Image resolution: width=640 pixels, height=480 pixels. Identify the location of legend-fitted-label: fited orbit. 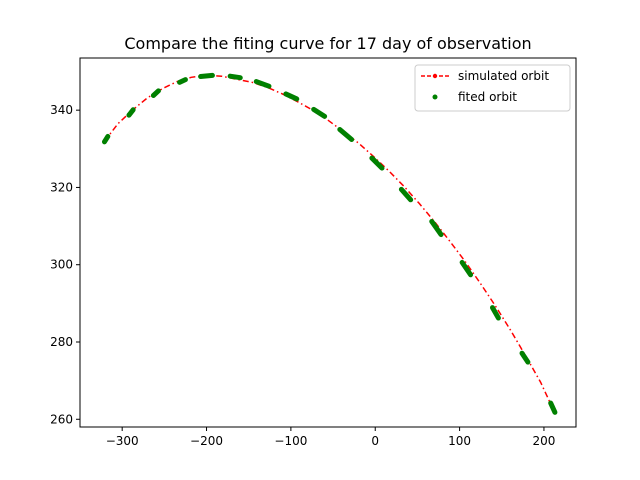
(487, 97).